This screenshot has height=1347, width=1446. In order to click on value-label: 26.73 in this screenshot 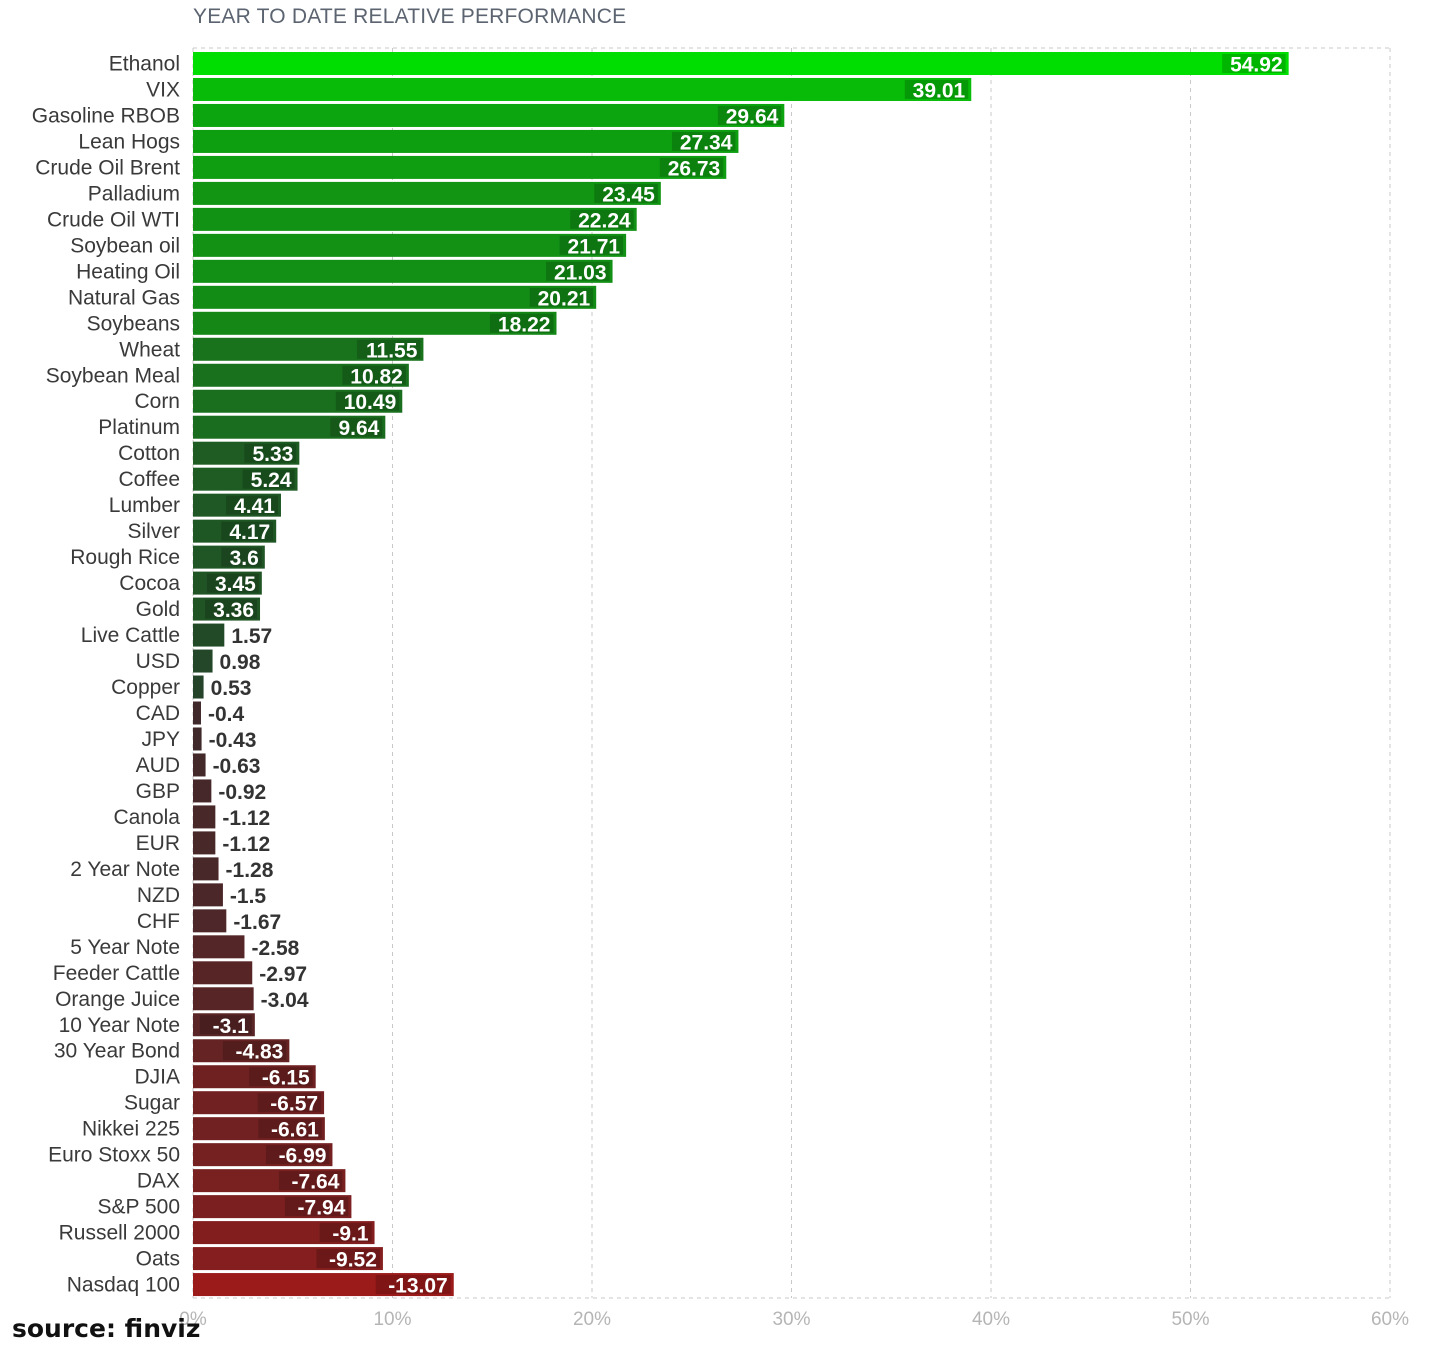, I will do `click(694, 168)`.